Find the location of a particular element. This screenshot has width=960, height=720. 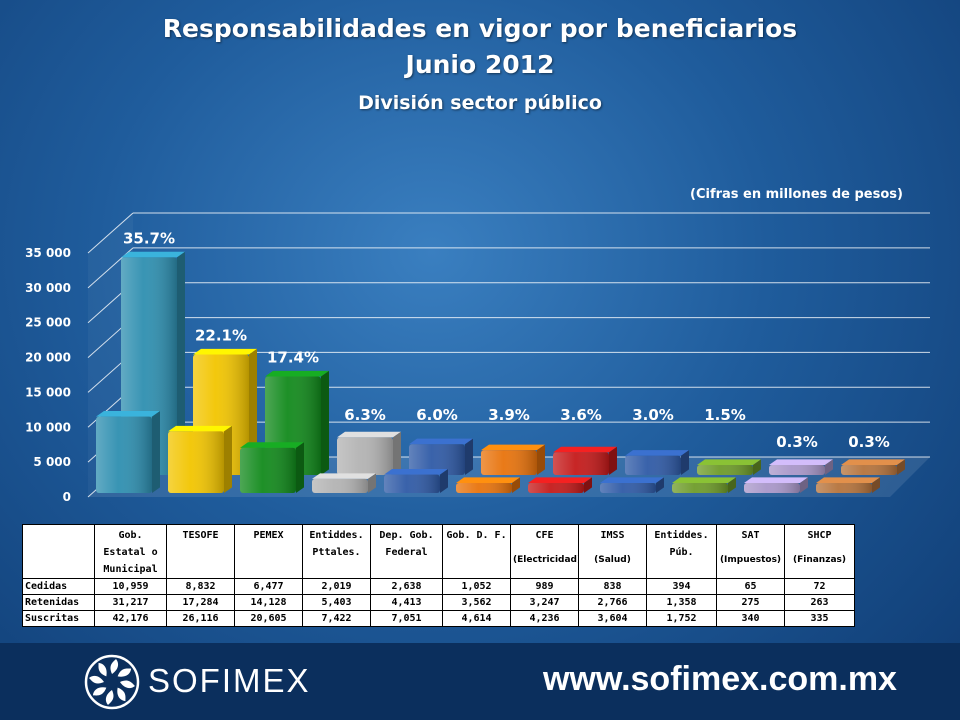

header-label: Entiddes. Púb. is located at coordinates (681, 544).